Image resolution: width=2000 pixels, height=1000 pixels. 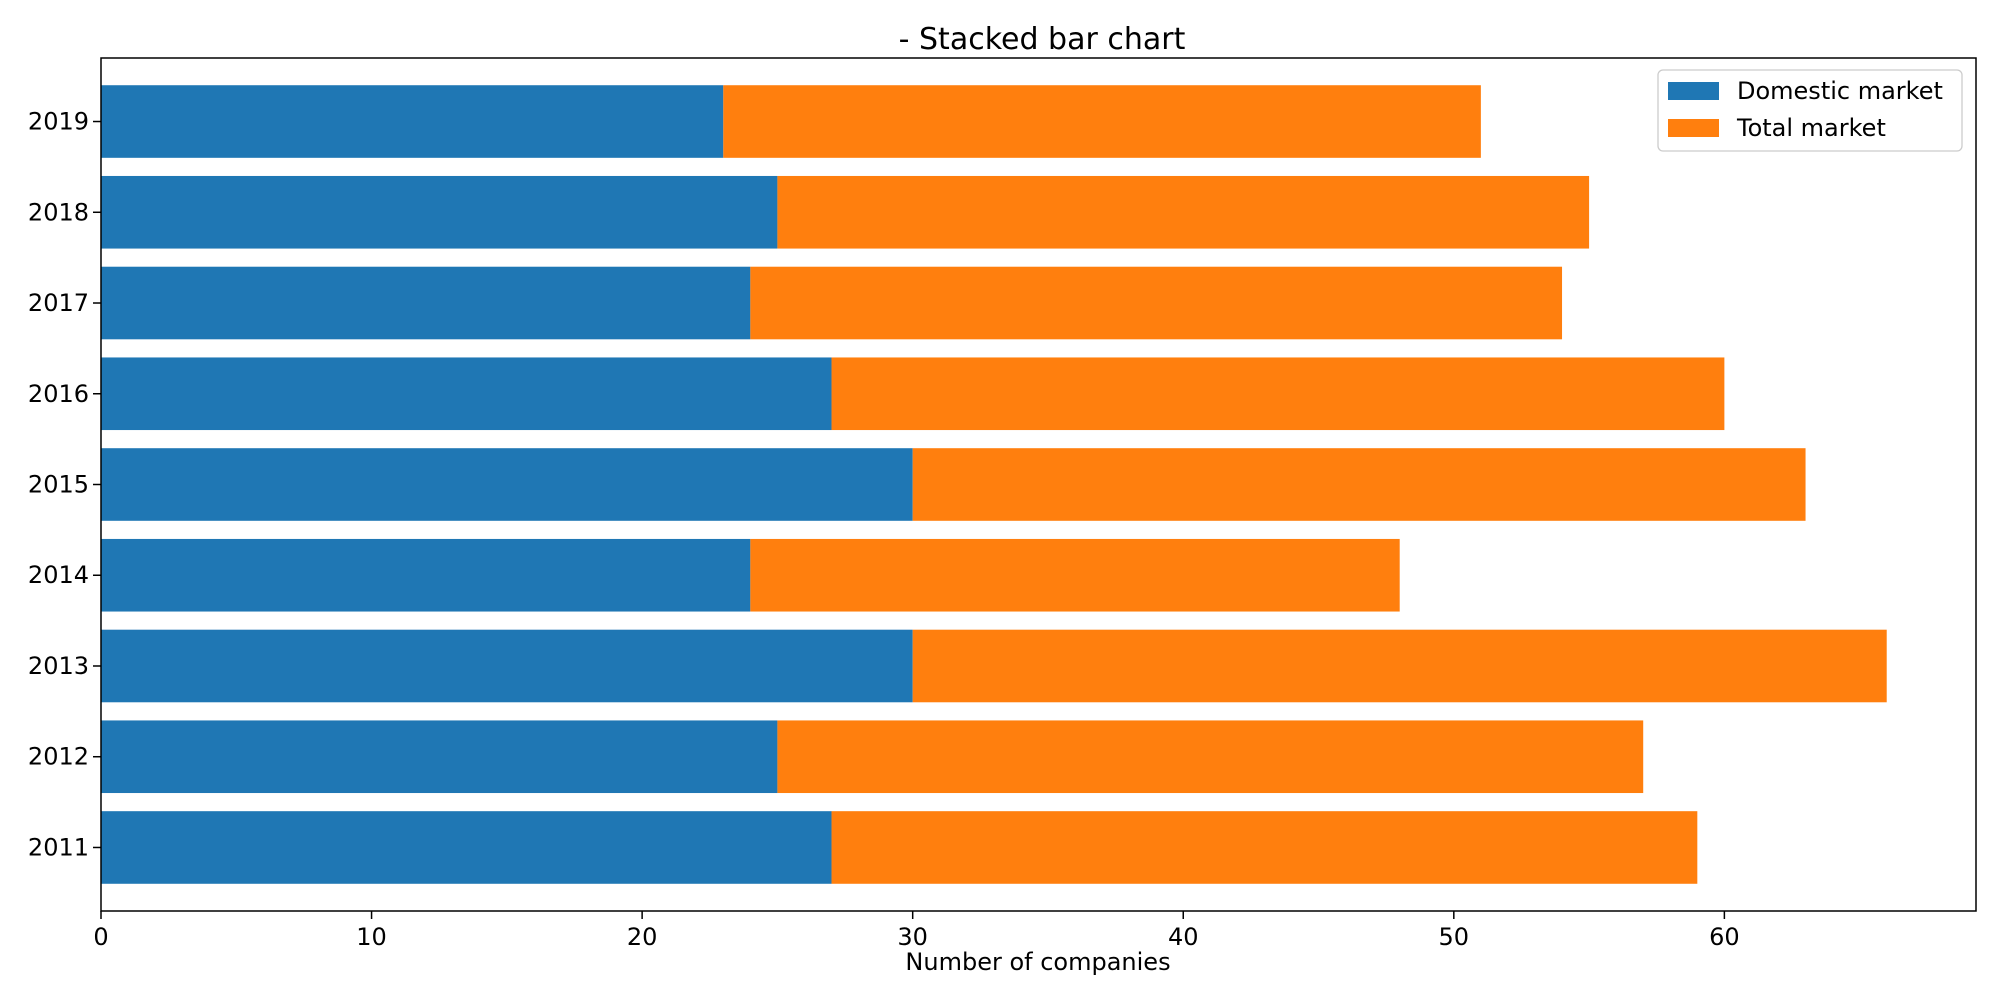 What do you see at coordinates (1454, 937) in the screenshot?
I see `x-tick-label: 50` at bounding box center [1454, 937].